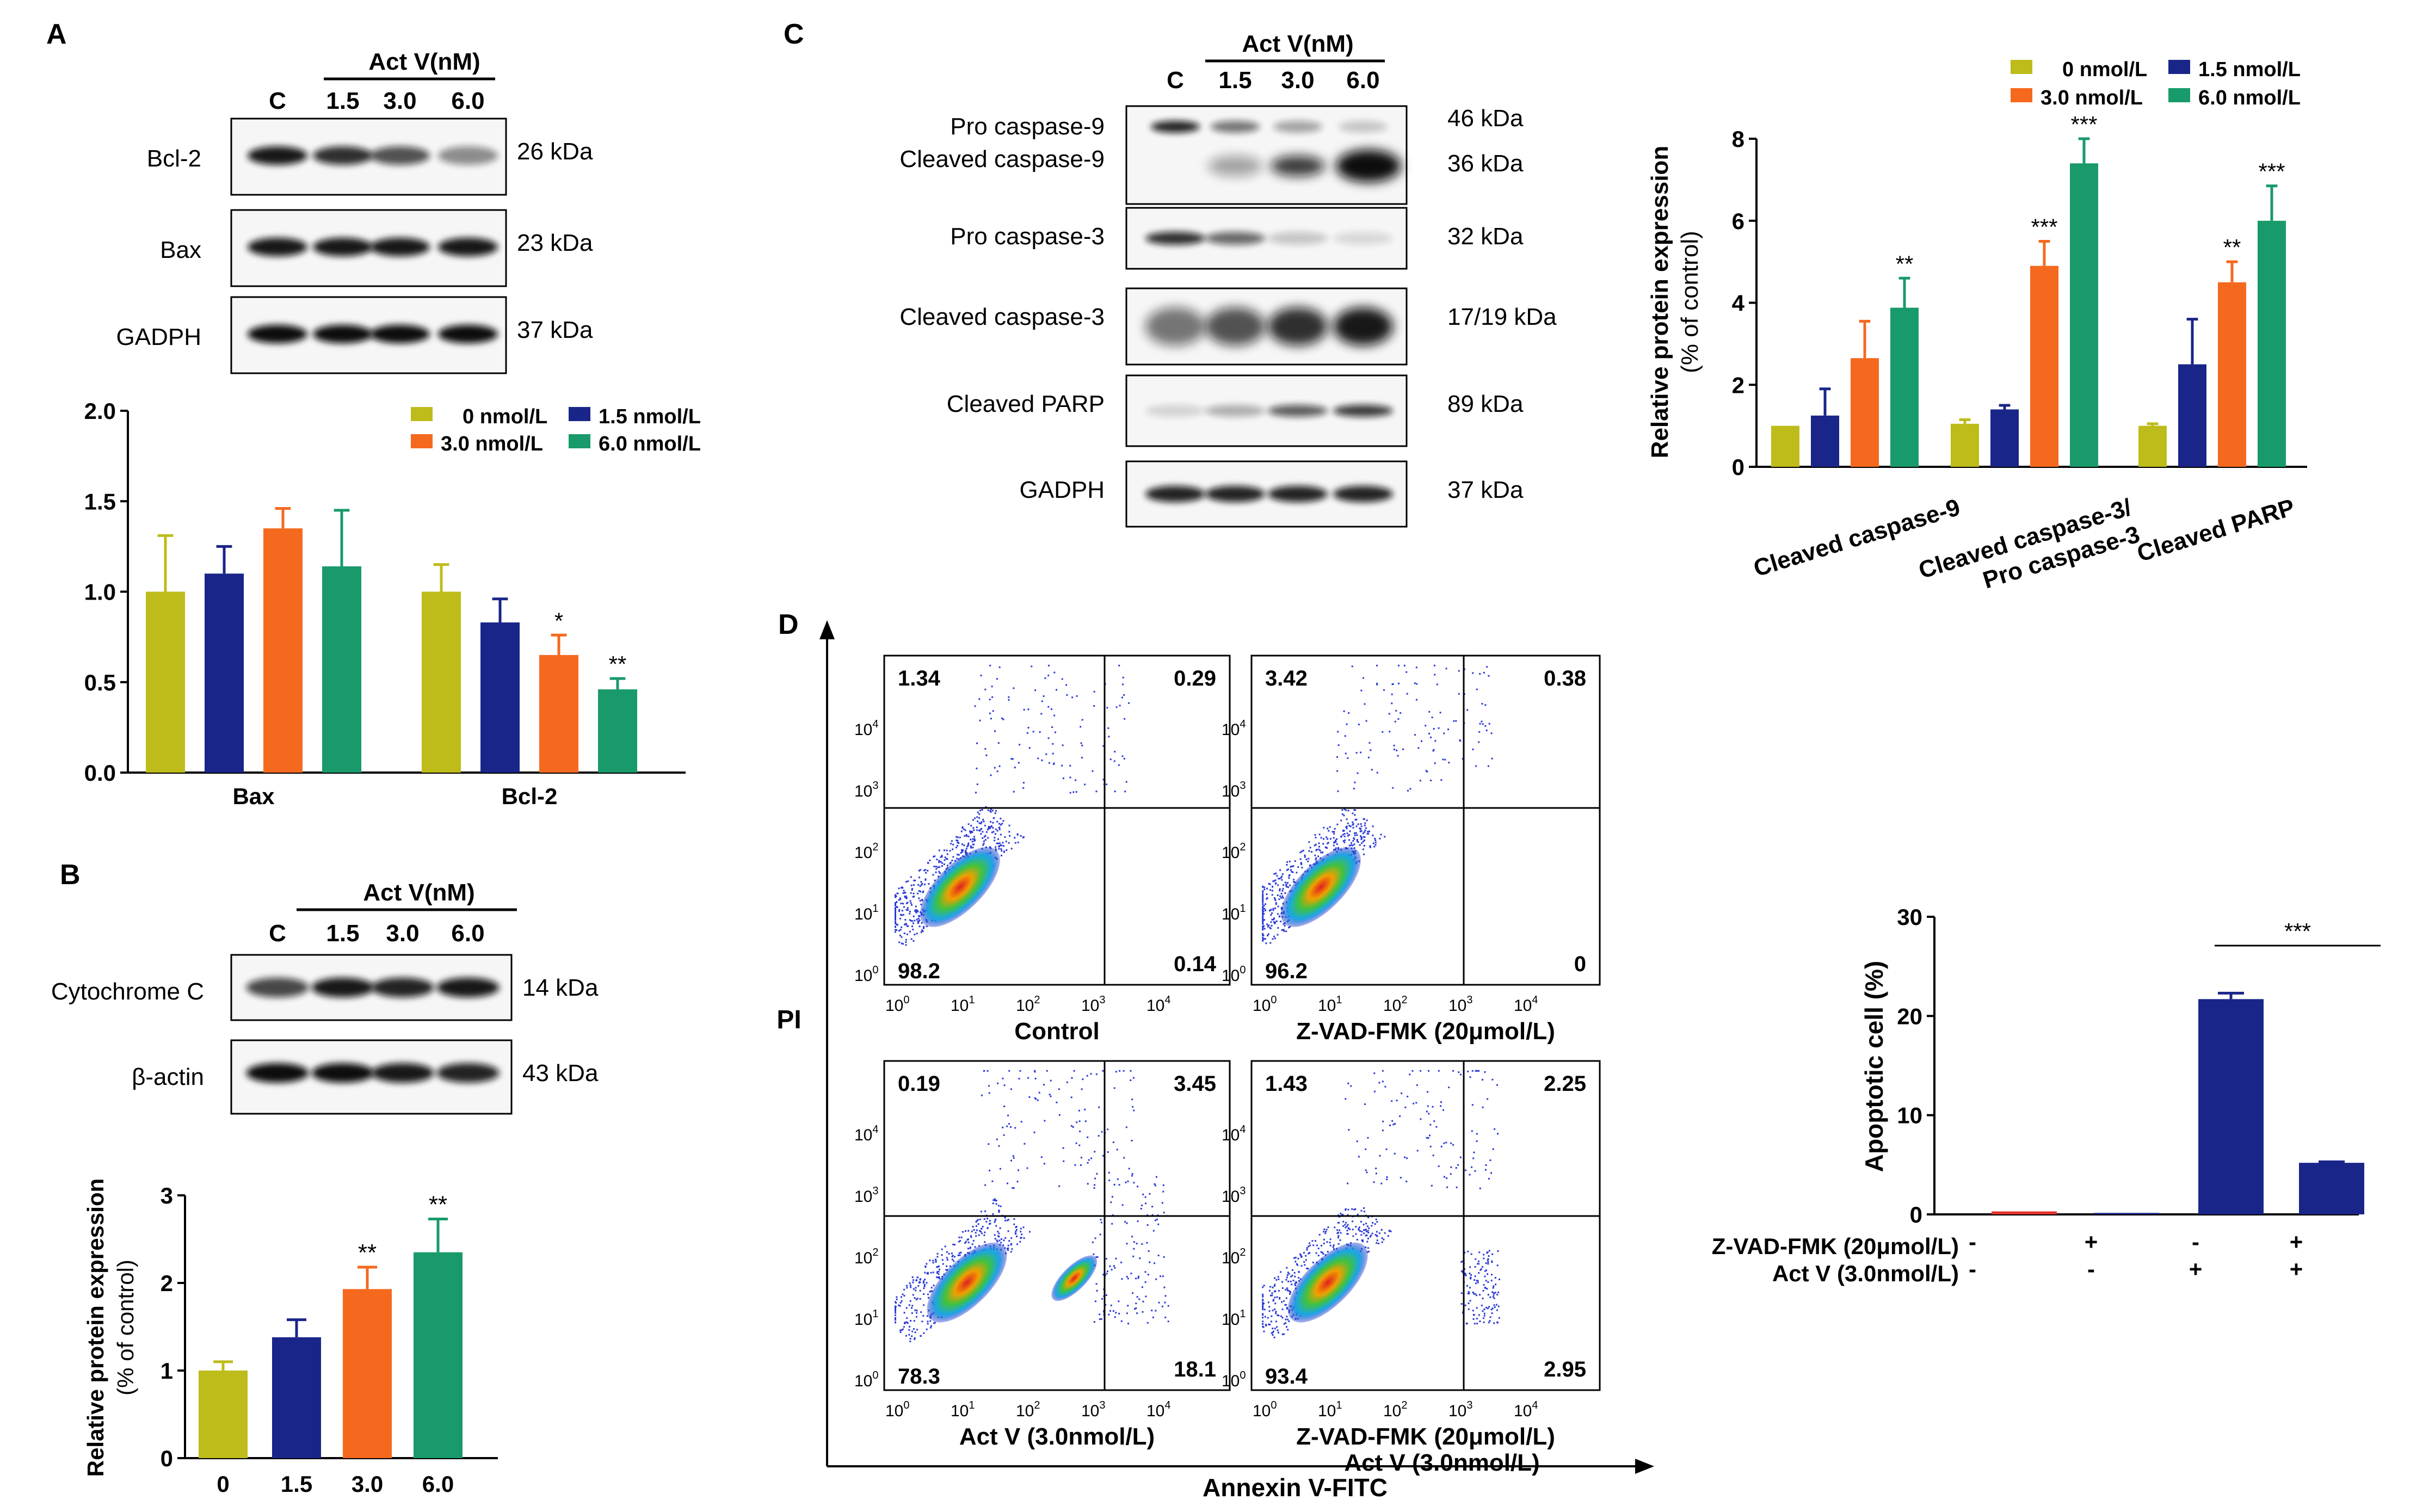 The width and height of the screenshot is (2435, 1512). Describe the element at coordinates (128, 992) in the screenshot. I see `blot-row-label: Cytochrome C` at that location.